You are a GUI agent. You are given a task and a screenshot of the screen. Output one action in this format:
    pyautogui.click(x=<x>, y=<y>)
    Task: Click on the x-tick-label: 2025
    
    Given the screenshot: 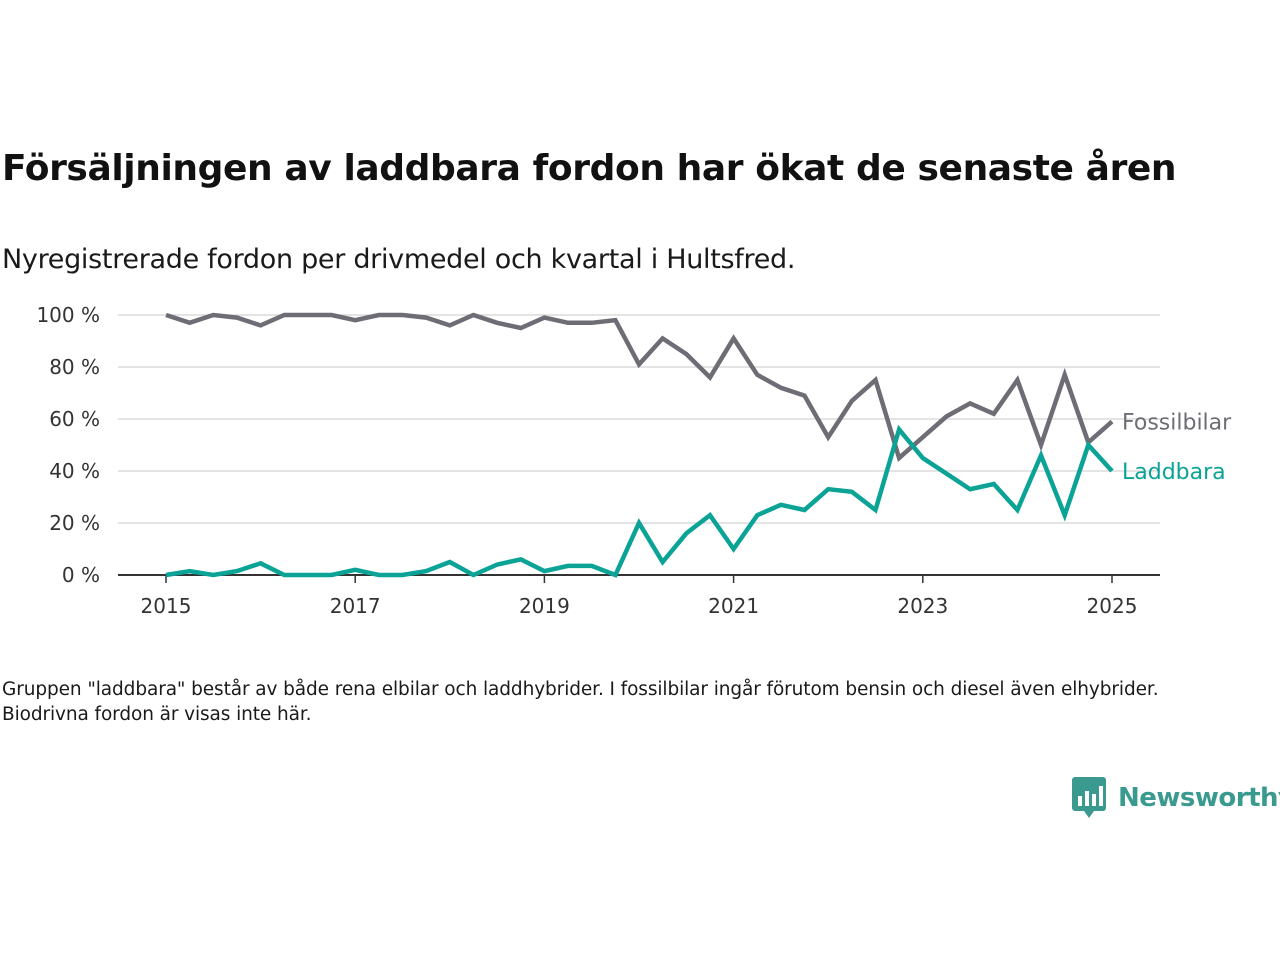 What is the action you would take?
    pyautogui.click(x=1112, y=606)
    